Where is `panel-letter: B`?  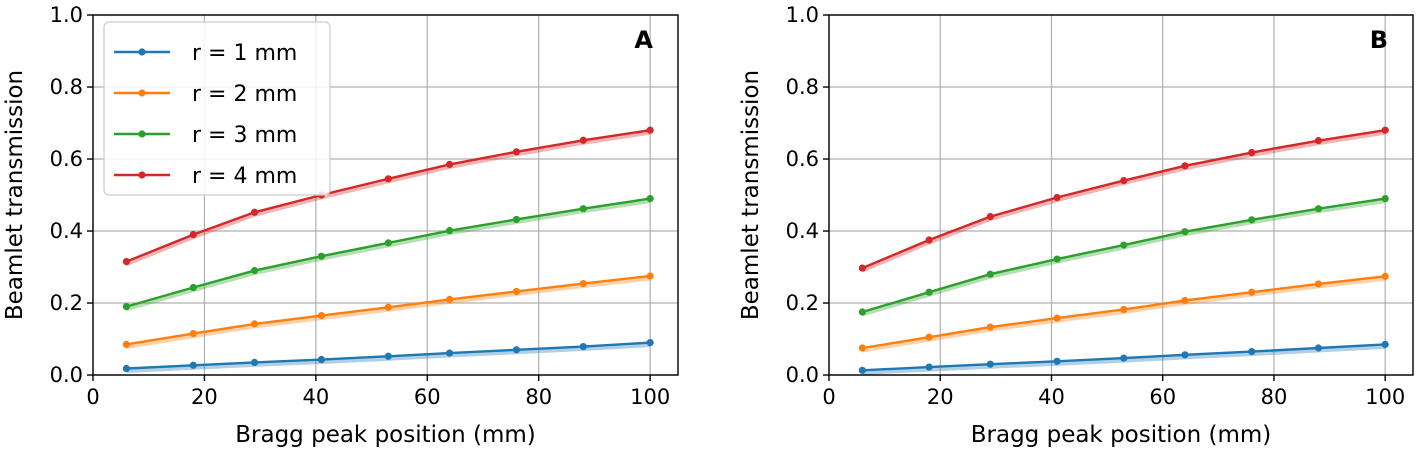
panel-letter: B is located at coordinates (1379, 40).